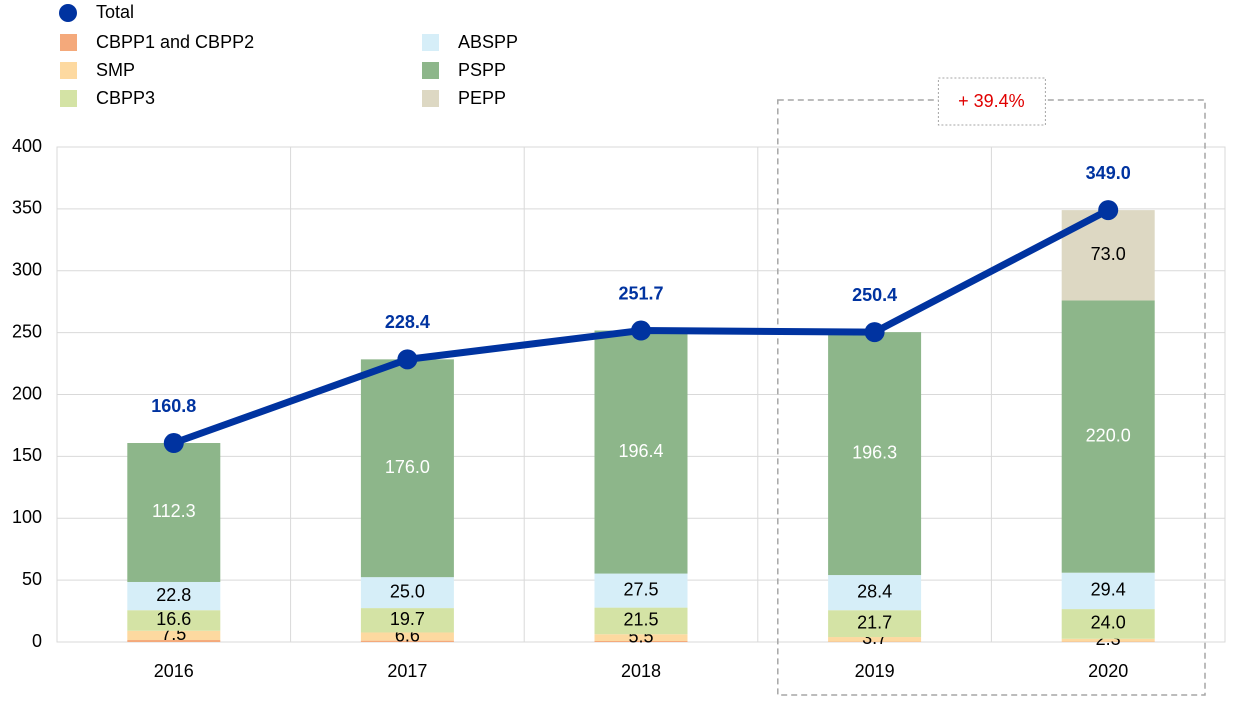 The width and height of the screenshot is (1240, 704). Describe the element at coordinates (1108, 173) in the screenshot. I see `total-label: 349.0` at that location.